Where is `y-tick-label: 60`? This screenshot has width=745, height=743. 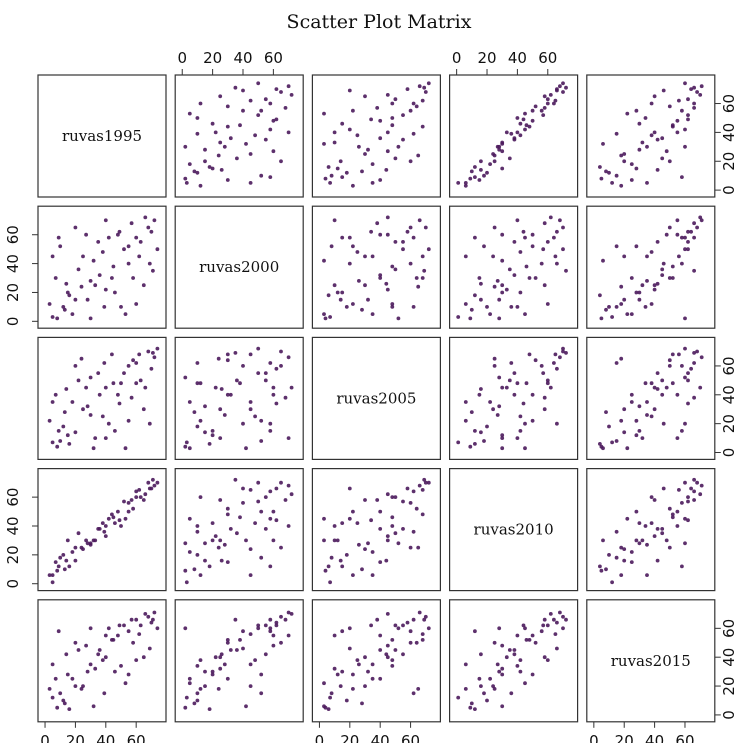
y-tick-label: 60 is located at coordinates (729, 103).